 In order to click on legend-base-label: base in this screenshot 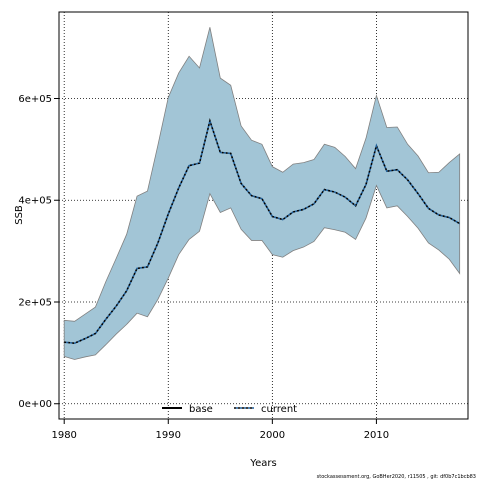, I will do `click(201, 409)`.